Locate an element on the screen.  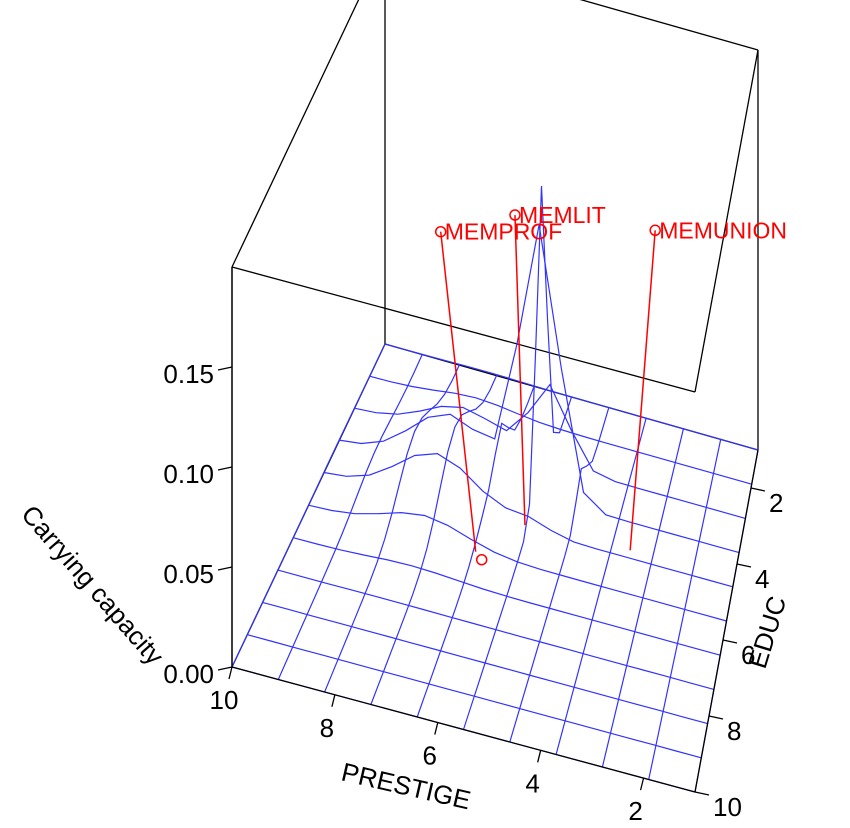
y-tick-label: 2 is located at coordinates (776, 503).